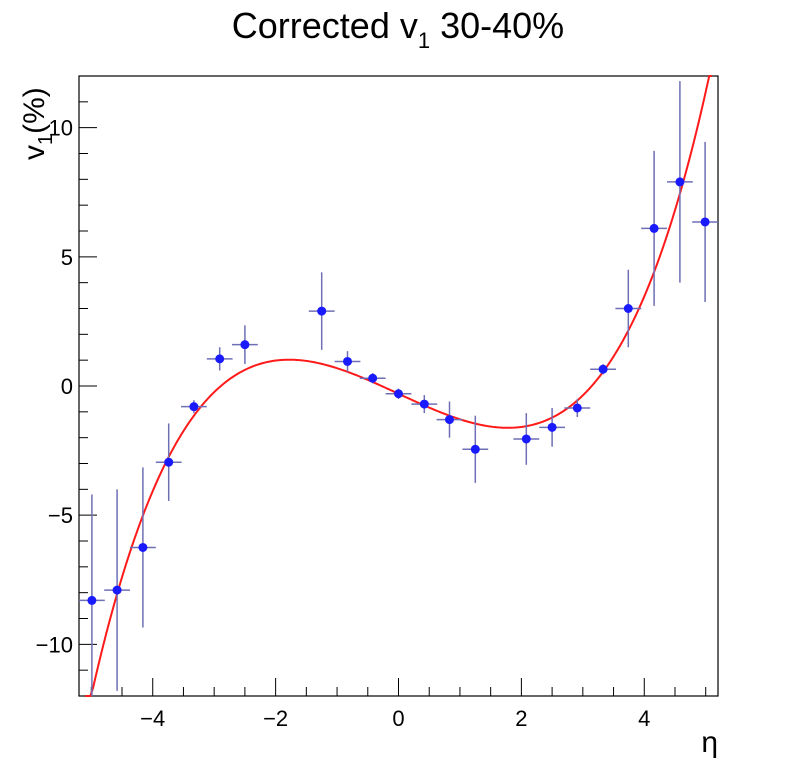  I want to click on y-axis-ticks: −10 −5 0 5 10, so click(66, 373).